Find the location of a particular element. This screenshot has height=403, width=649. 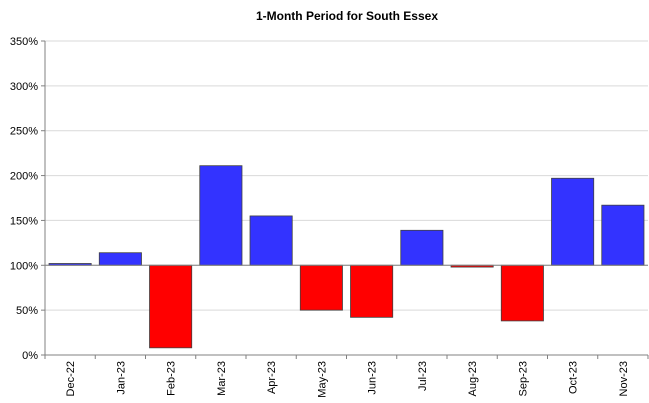

x-tick-label: Sep-23 is located at coordinates (523, 378).